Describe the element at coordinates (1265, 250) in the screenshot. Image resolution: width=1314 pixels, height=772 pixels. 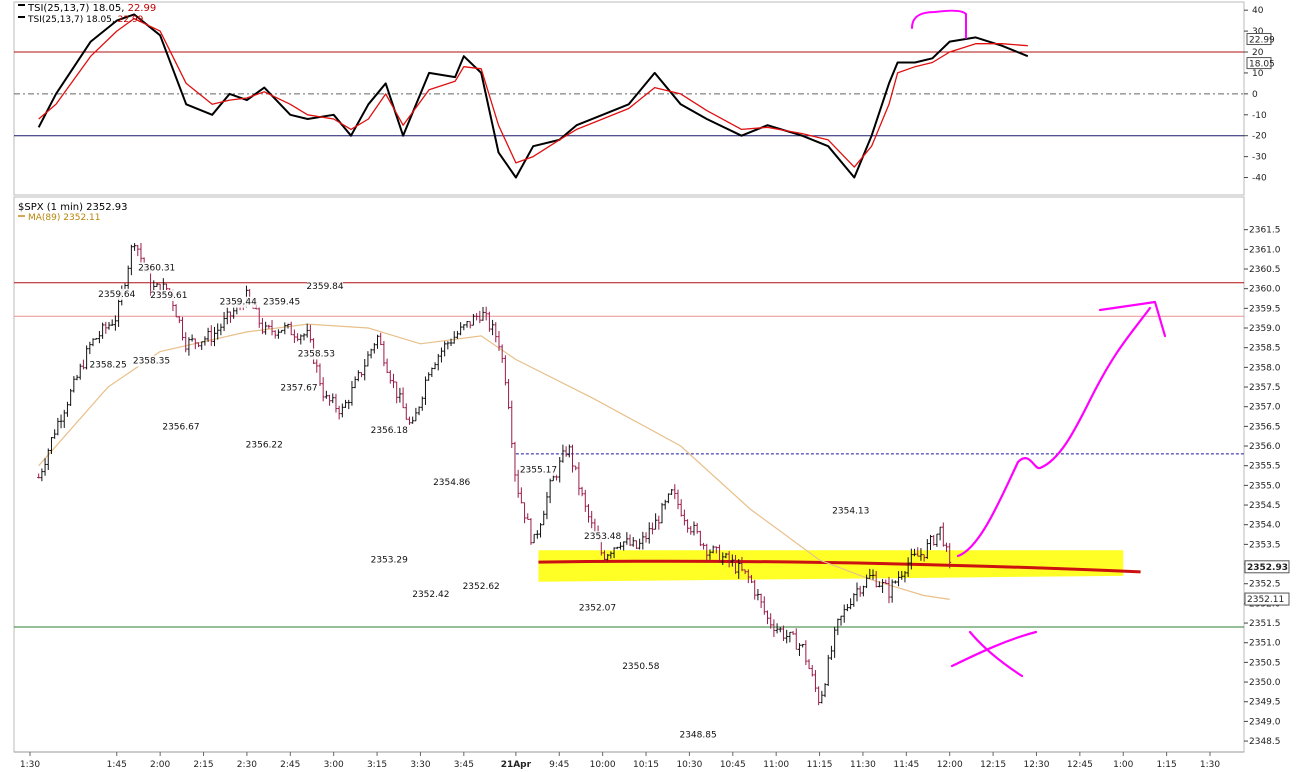
I see `price-tick-label: 2361.0` at that location.